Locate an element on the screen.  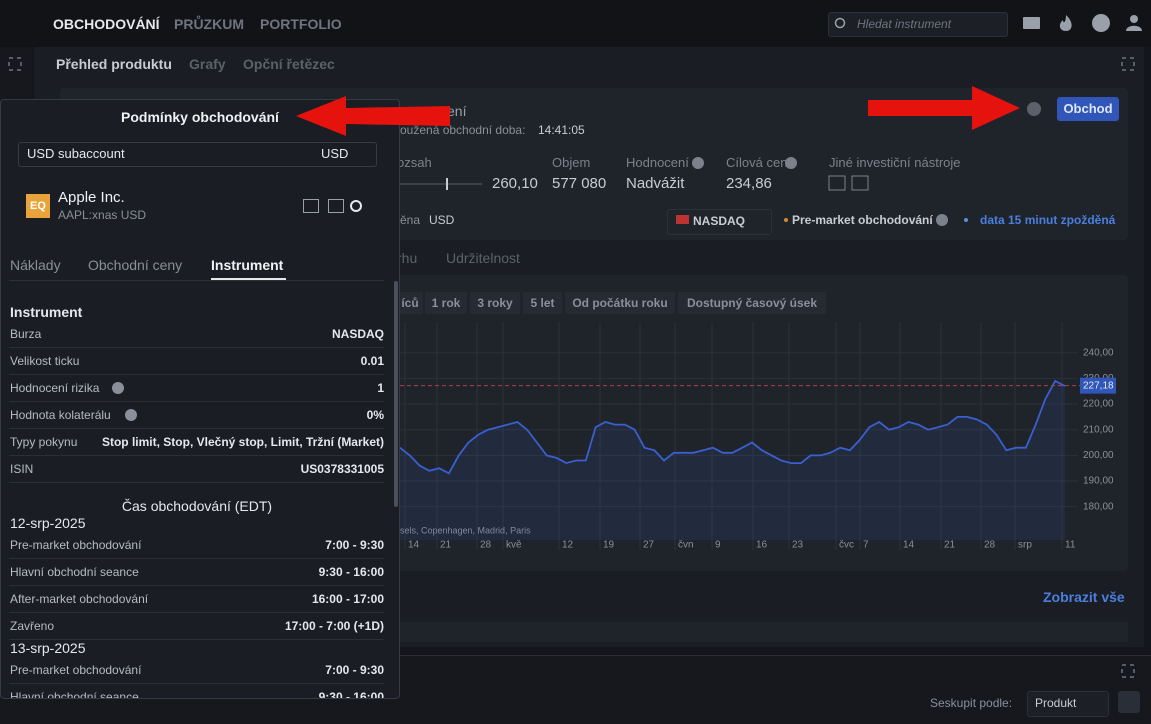
red-arrow-left is located at coordinates (373, 116).